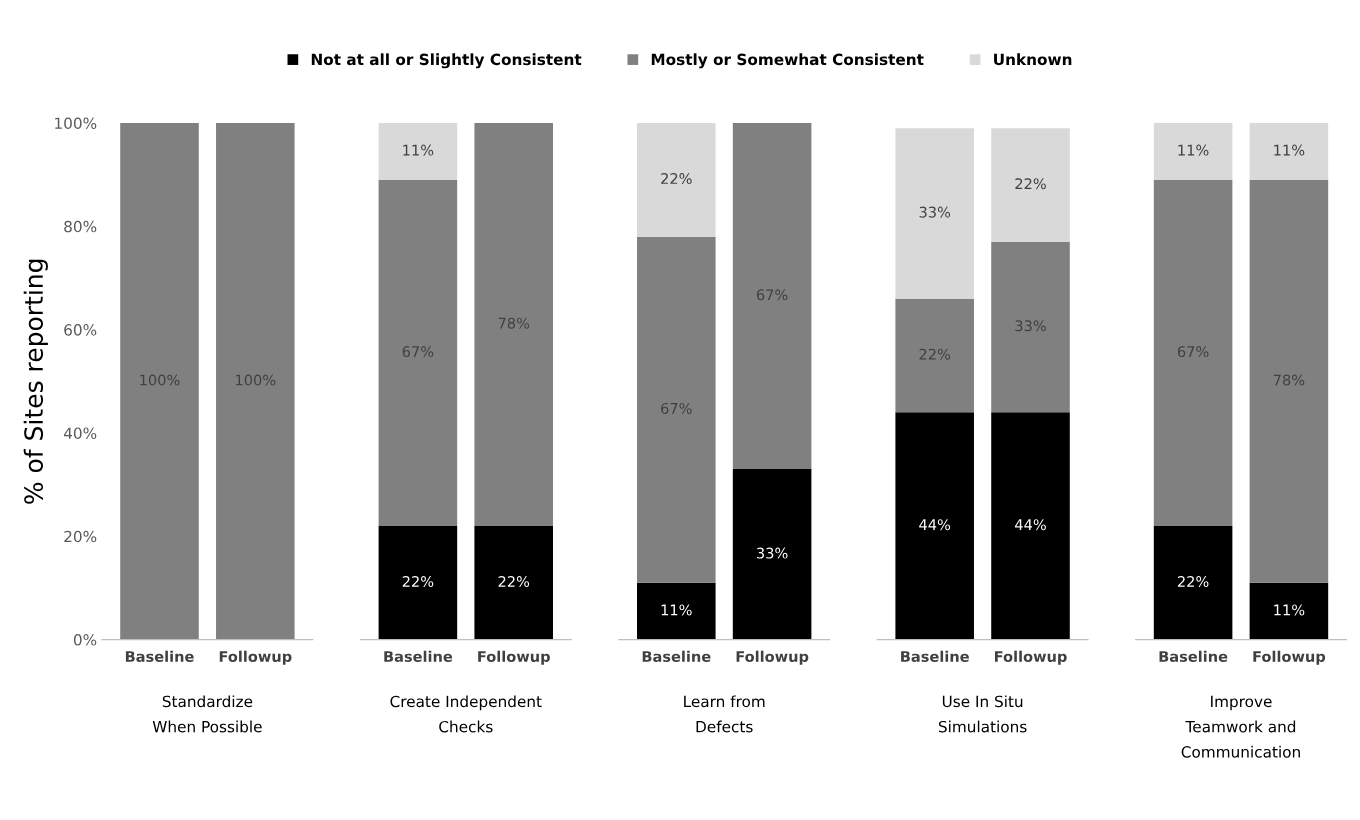 Image resolution: width=1360 pixels, height=820 pixels. What do you see at coordinates (982, 714) in the screenshot?
I see `x-axis-title: Use In Situ Simulations` at bounding box center [982, 714].